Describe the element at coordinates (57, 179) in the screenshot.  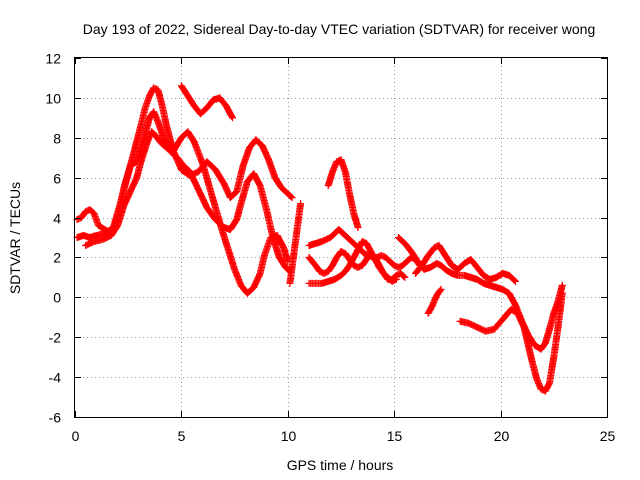
I see `y-tick-label: 6` at that location.